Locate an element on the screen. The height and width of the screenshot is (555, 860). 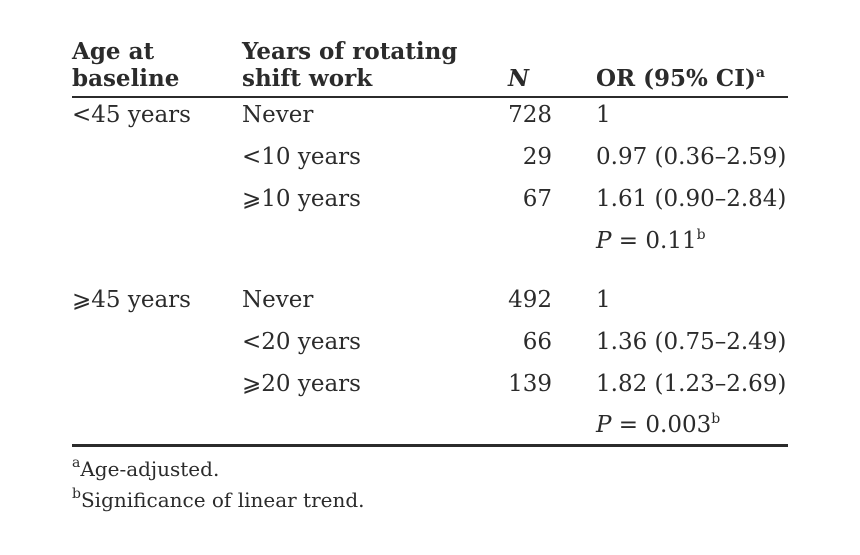
row-n: 139 is located at coordinates (530, 384).